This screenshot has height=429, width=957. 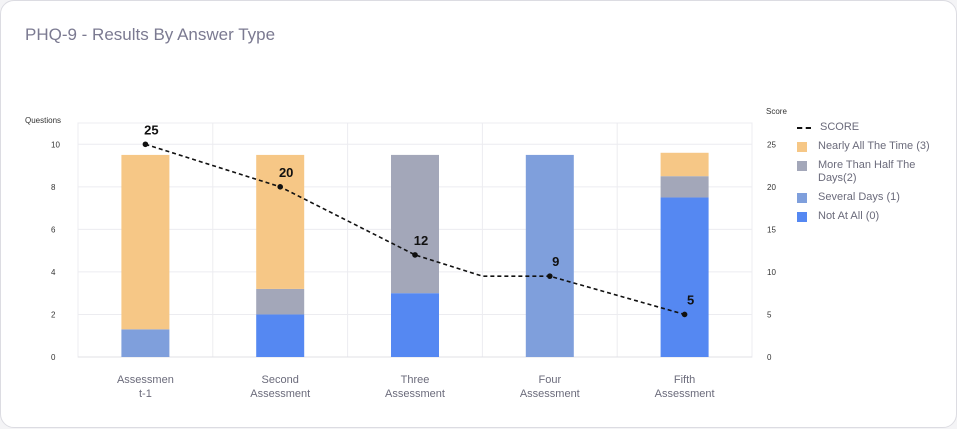 I want to click on y-left-tick-label: 6, so click(x=53, y=229).